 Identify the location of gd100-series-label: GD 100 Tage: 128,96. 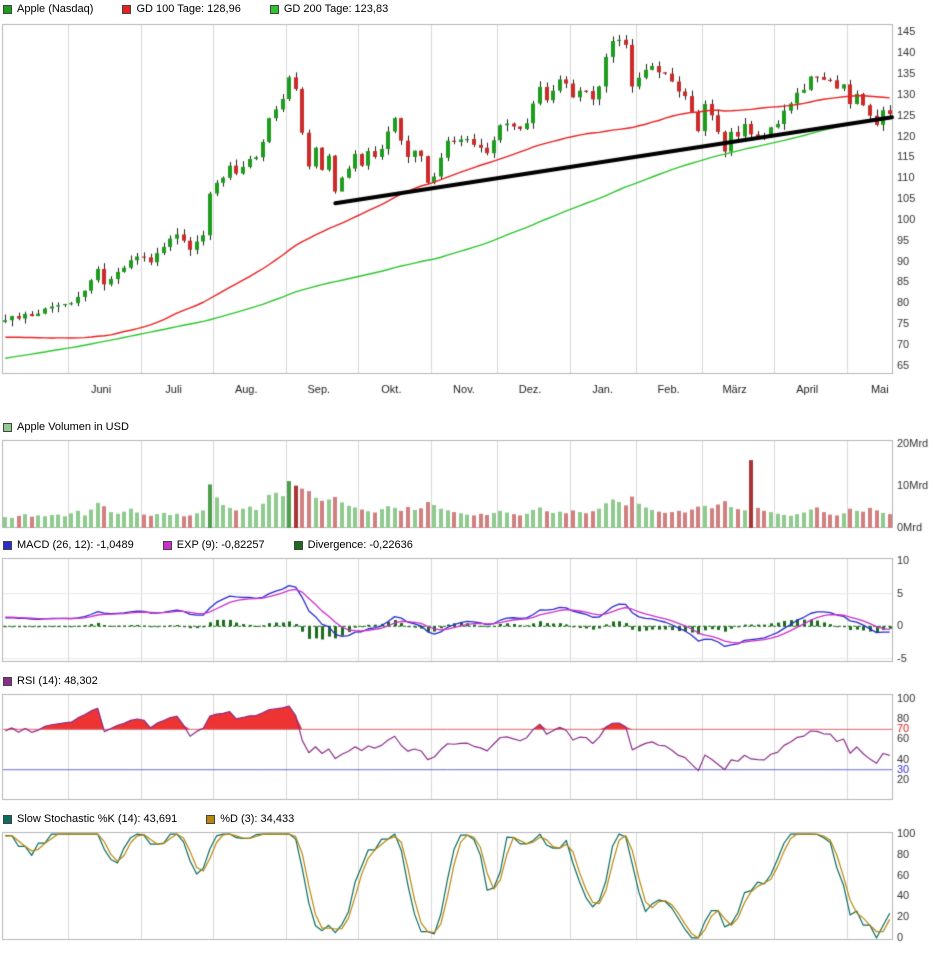
(188, 9).